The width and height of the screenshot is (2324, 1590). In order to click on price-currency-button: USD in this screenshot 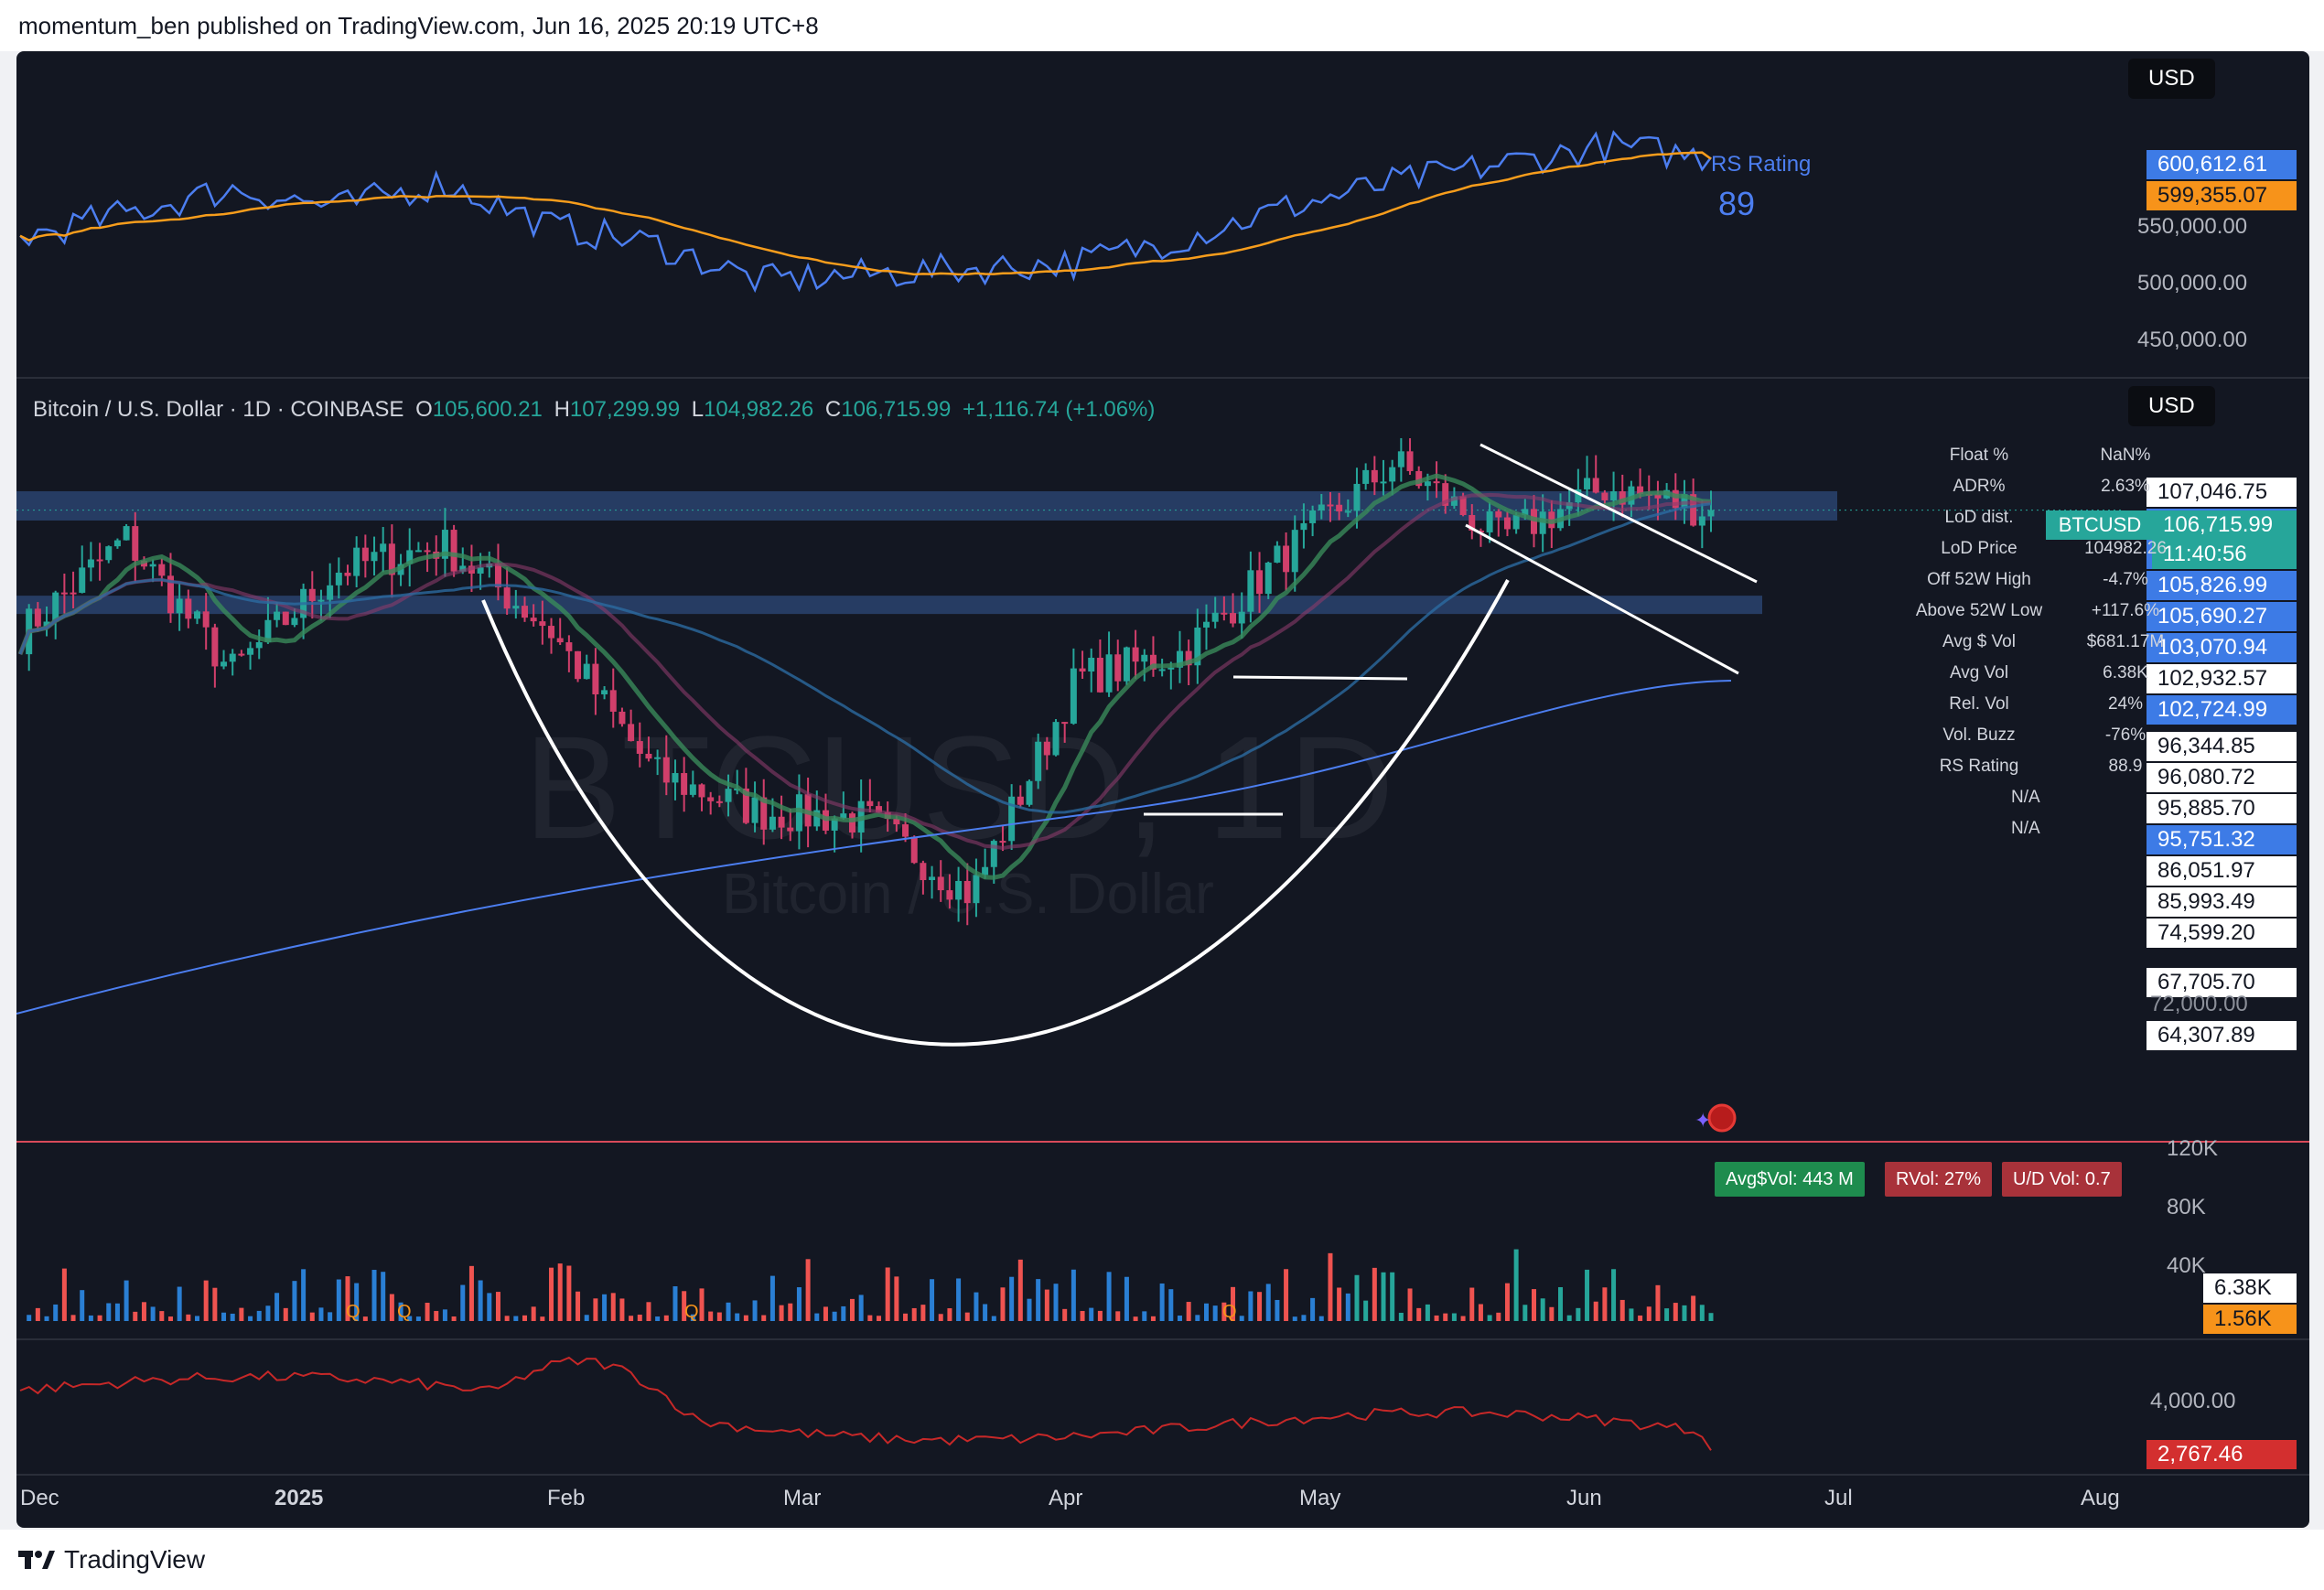, I will do `click(2171, 406)`.